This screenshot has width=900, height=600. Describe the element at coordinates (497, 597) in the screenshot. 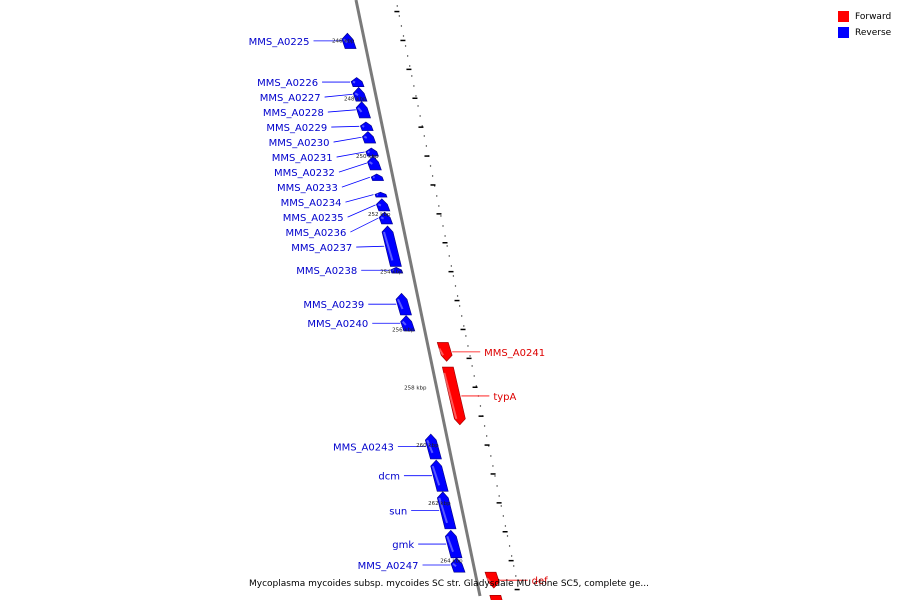

I see `gene-infc` at that location.